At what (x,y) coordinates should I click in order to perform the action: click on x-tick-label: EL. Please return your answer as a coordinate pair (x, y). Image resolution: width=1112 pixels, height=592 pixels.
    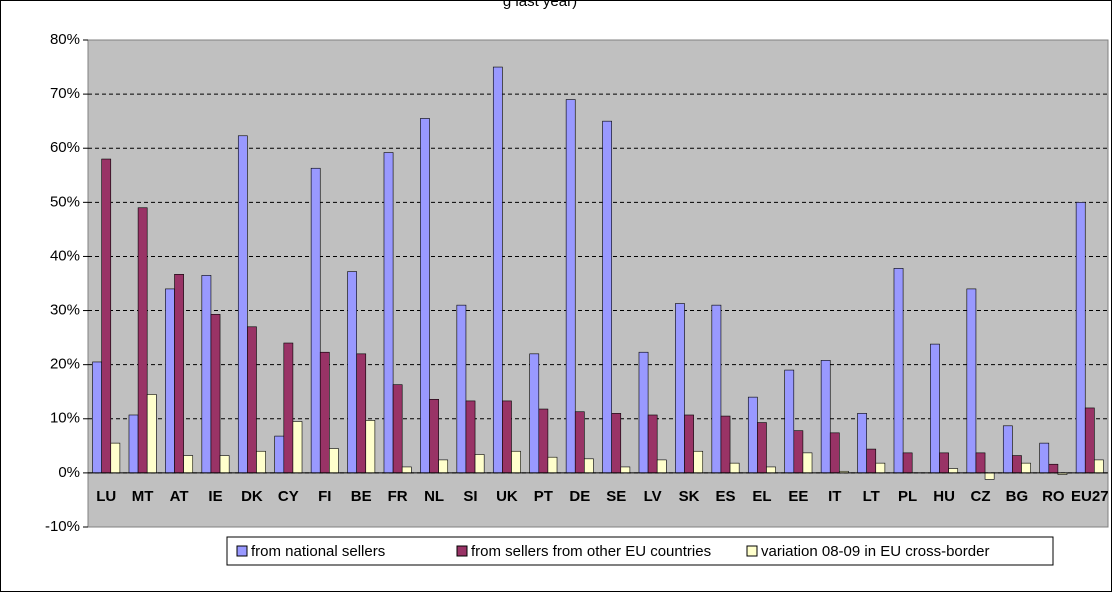
    Looking at the image, I should click on (761, 496).